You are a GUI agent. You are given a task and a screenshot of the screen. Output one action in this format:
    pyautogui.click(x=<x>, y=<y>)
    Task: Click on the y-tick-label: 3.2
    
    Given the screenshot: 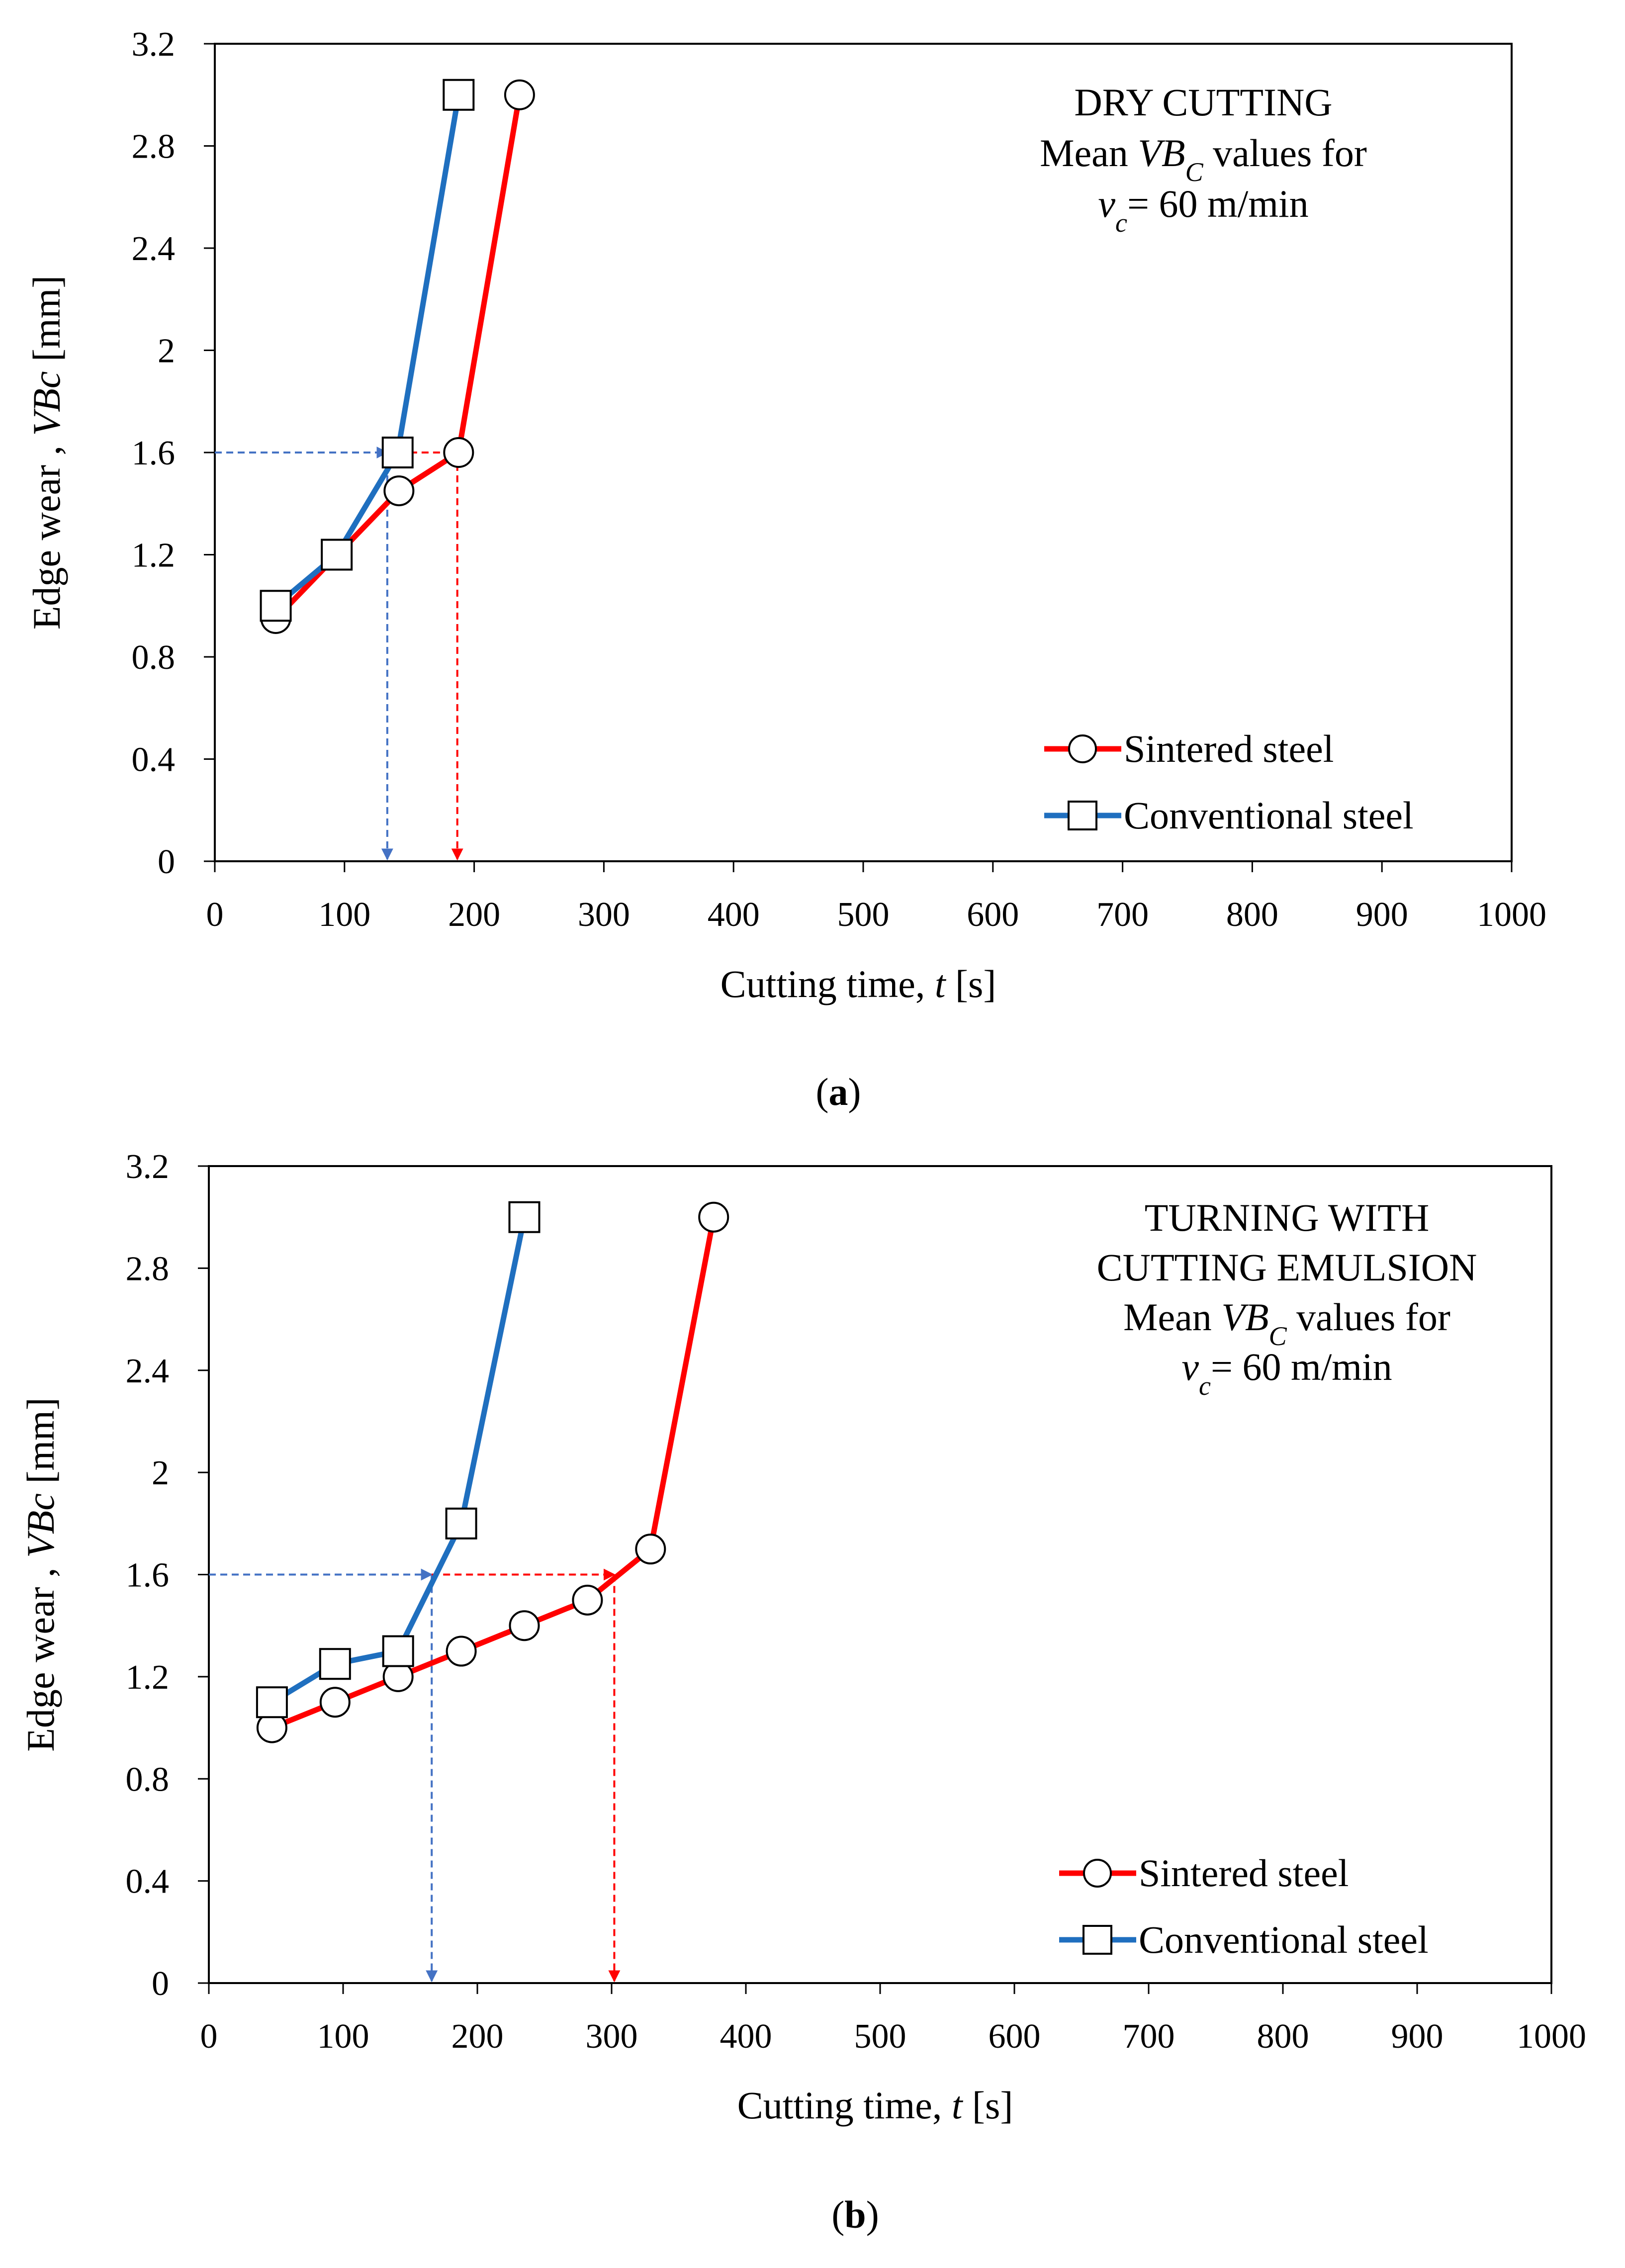 What is the action you would take?
    pyautogui.click(x=154, y=45)
    